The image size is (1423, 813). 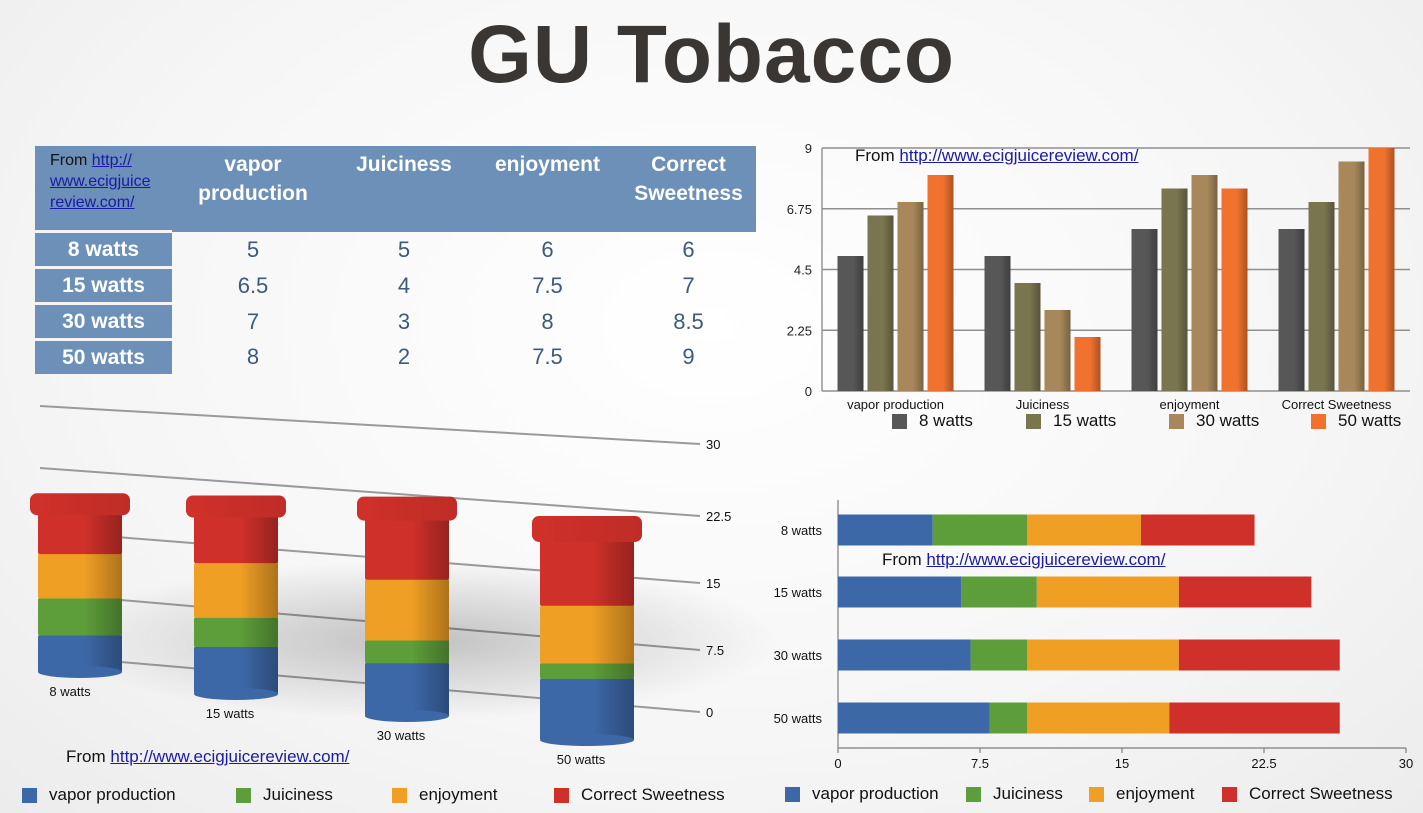 I want to click on row-label: 30 watts, so click(x=103, y=321).